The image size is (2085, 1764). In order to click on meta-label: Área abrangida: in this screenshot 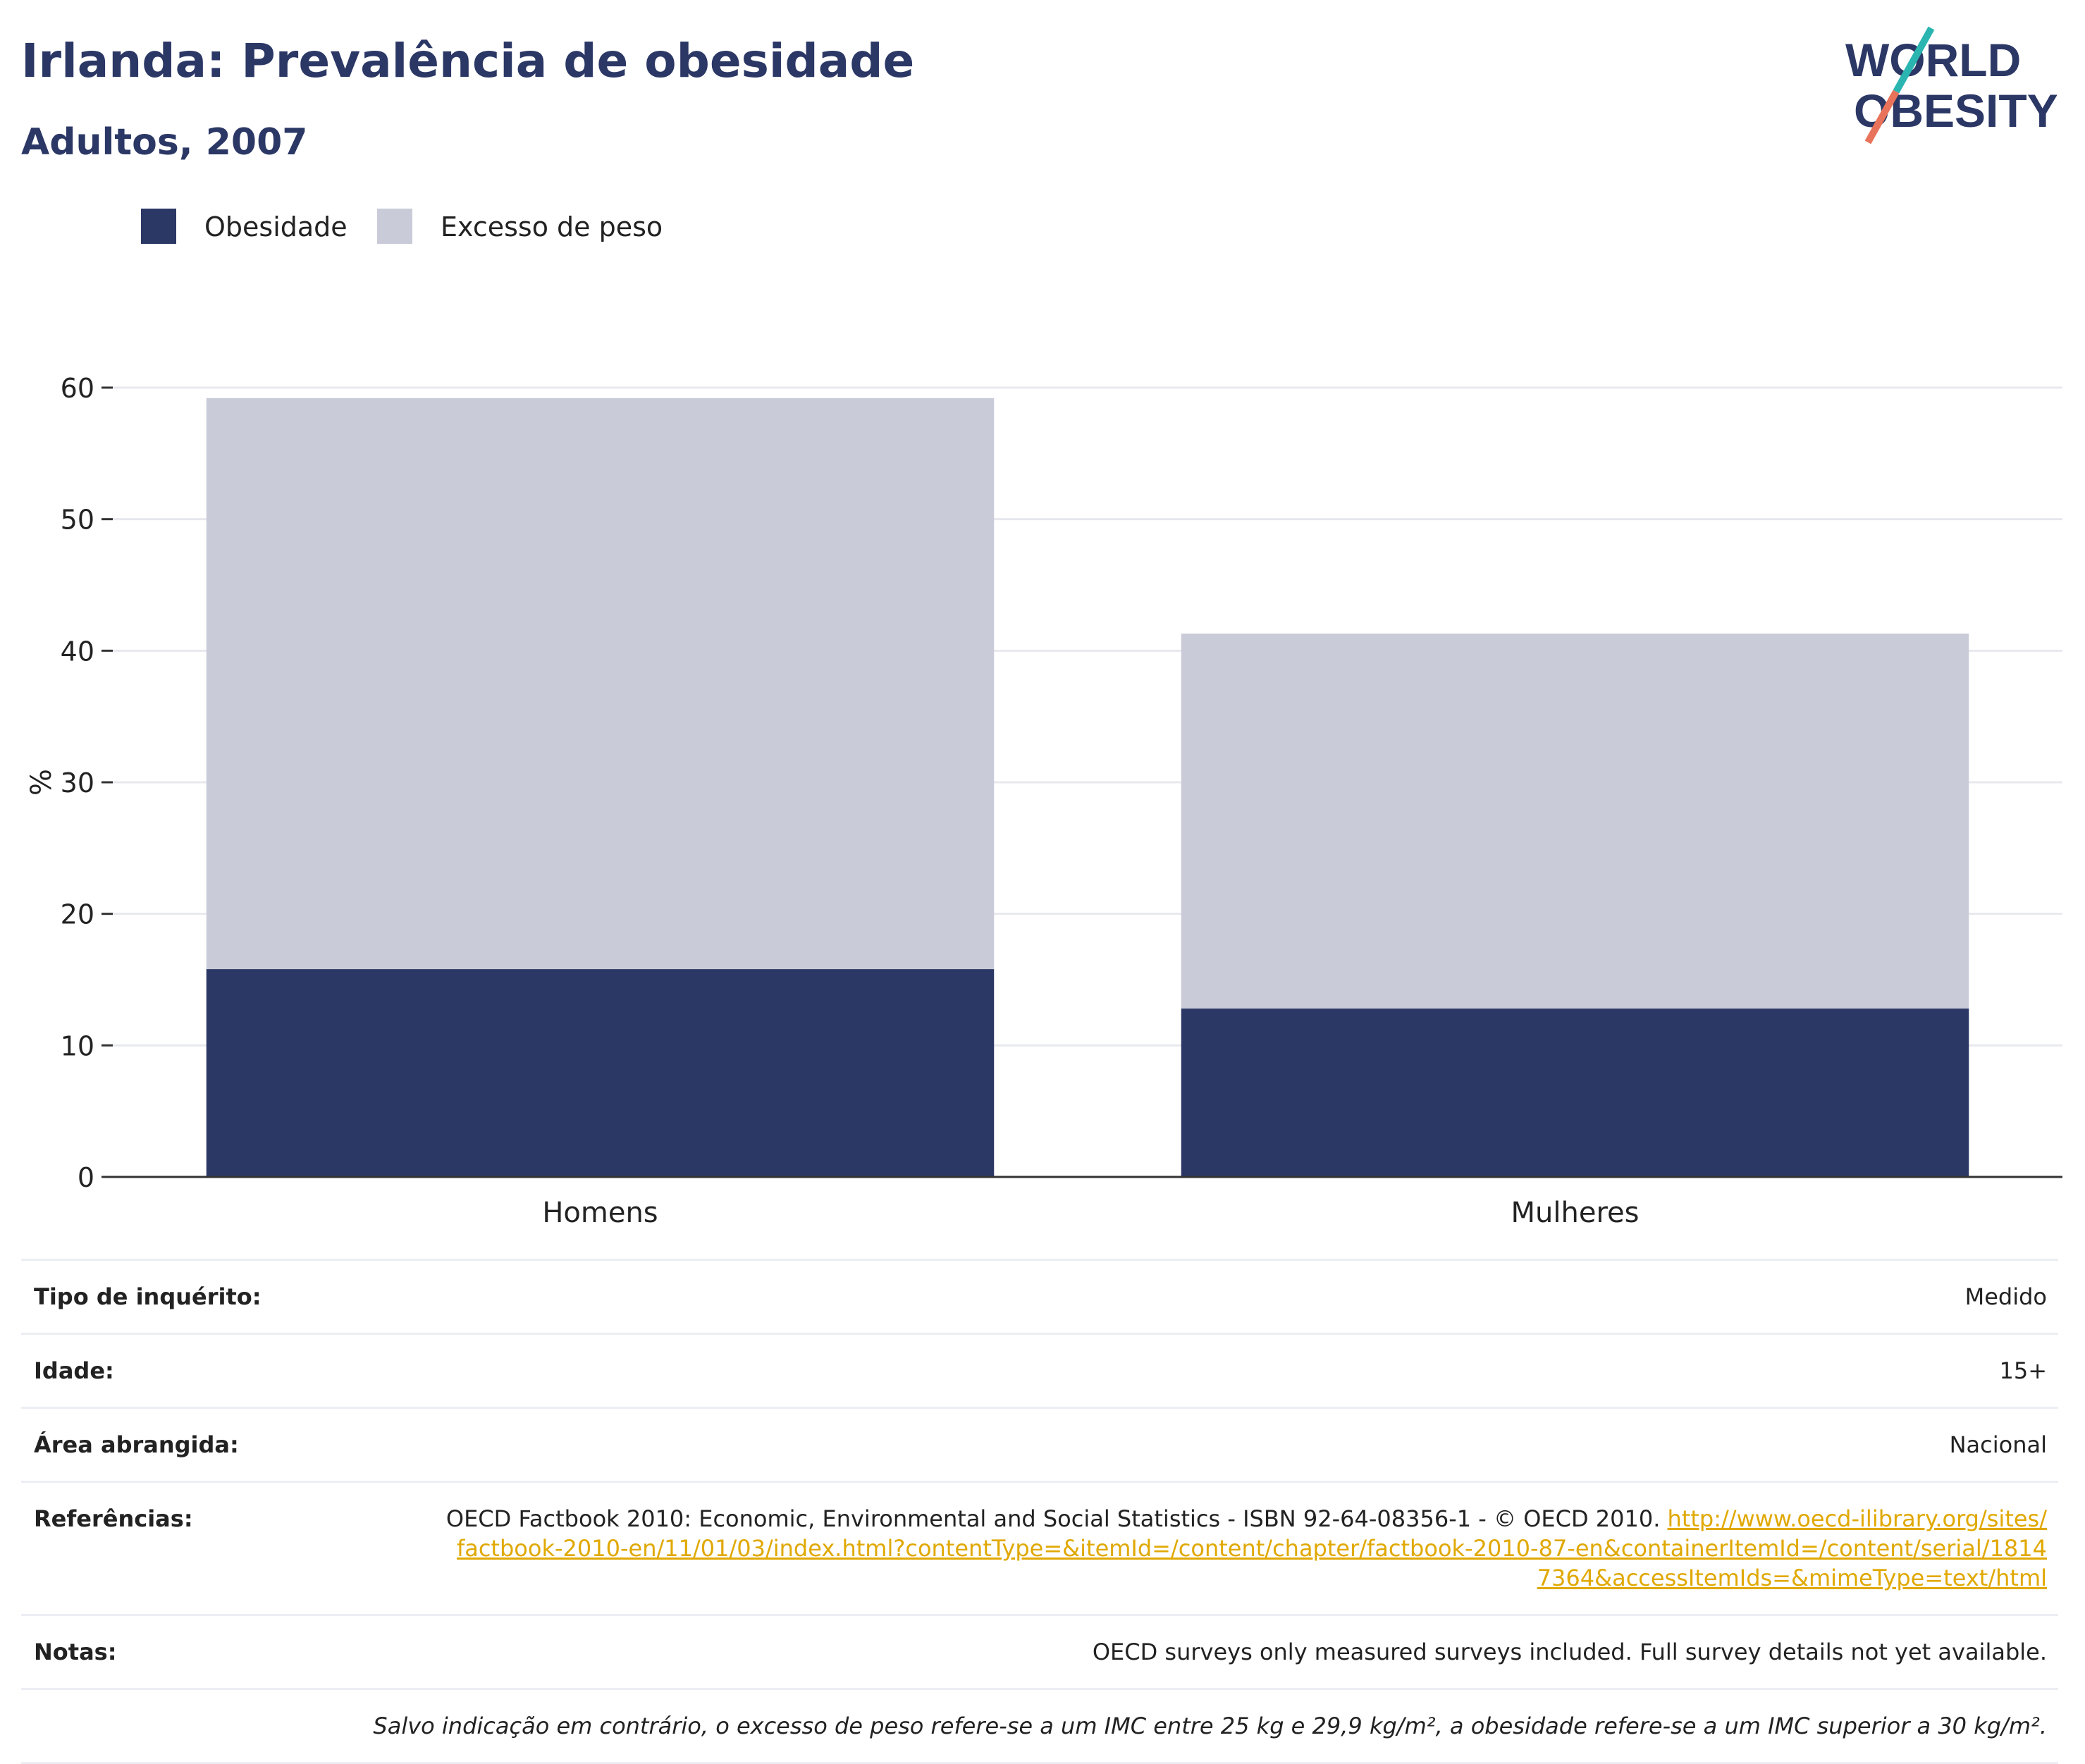, I will do `click(136, 1444)`.